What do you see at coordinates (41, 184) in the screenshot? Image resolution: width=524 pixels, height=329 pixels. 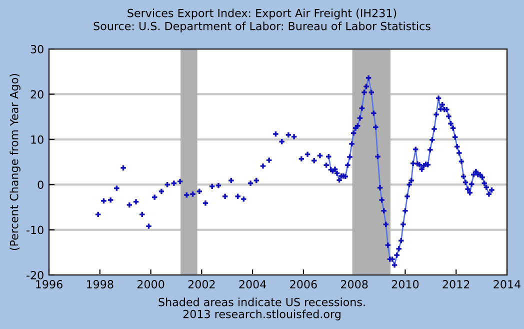 I see `y-tick-label: 0` at bounding box center [41, 184].